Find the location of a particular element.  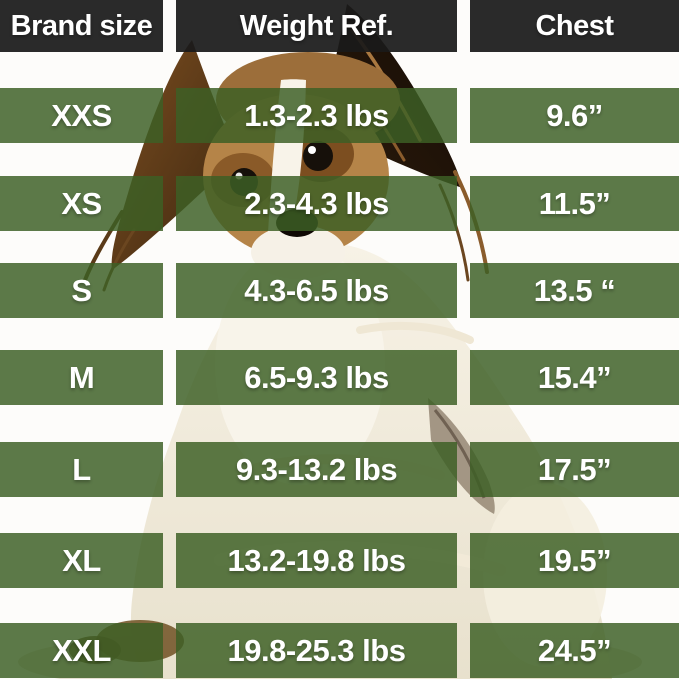

table-row-xxl: XXL 19.8-25.3 lbs 24.5” is located at coordinates (339, 650).